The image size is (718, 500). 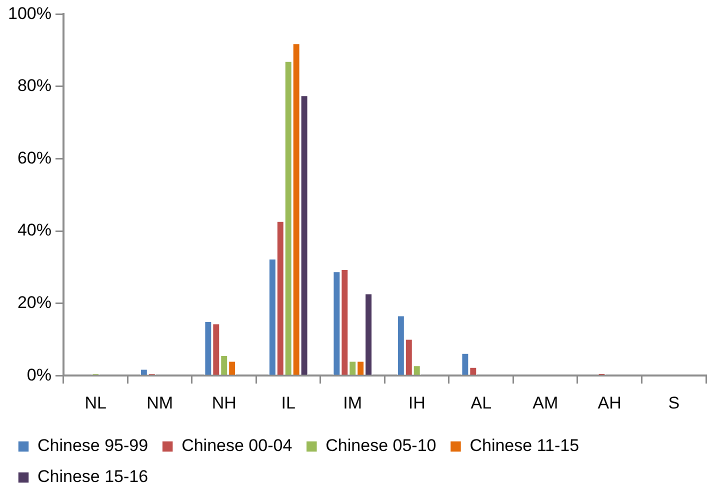 What do you see at coordinates (34, 158) in the screenshot?
I see `y-tick-label: 60%` at bounding box center [34, 158].